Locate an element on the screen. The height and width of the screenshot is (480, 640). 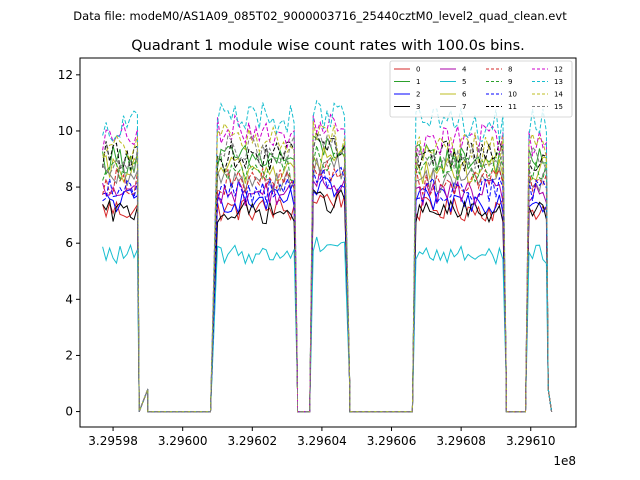
x-tick-label: 3.29610 is located at coordinates (531, 441).